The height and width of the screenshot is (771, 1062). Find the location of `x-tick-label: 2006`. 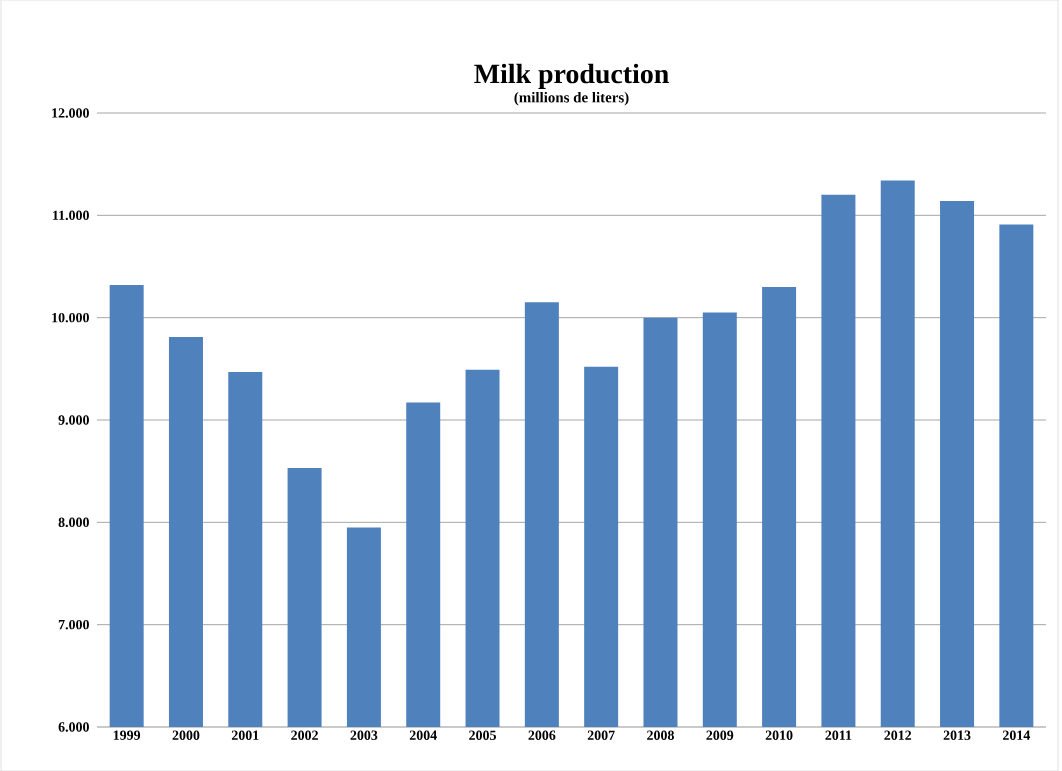

x-tick-label: 2006 is located at coordinates (542, 735).